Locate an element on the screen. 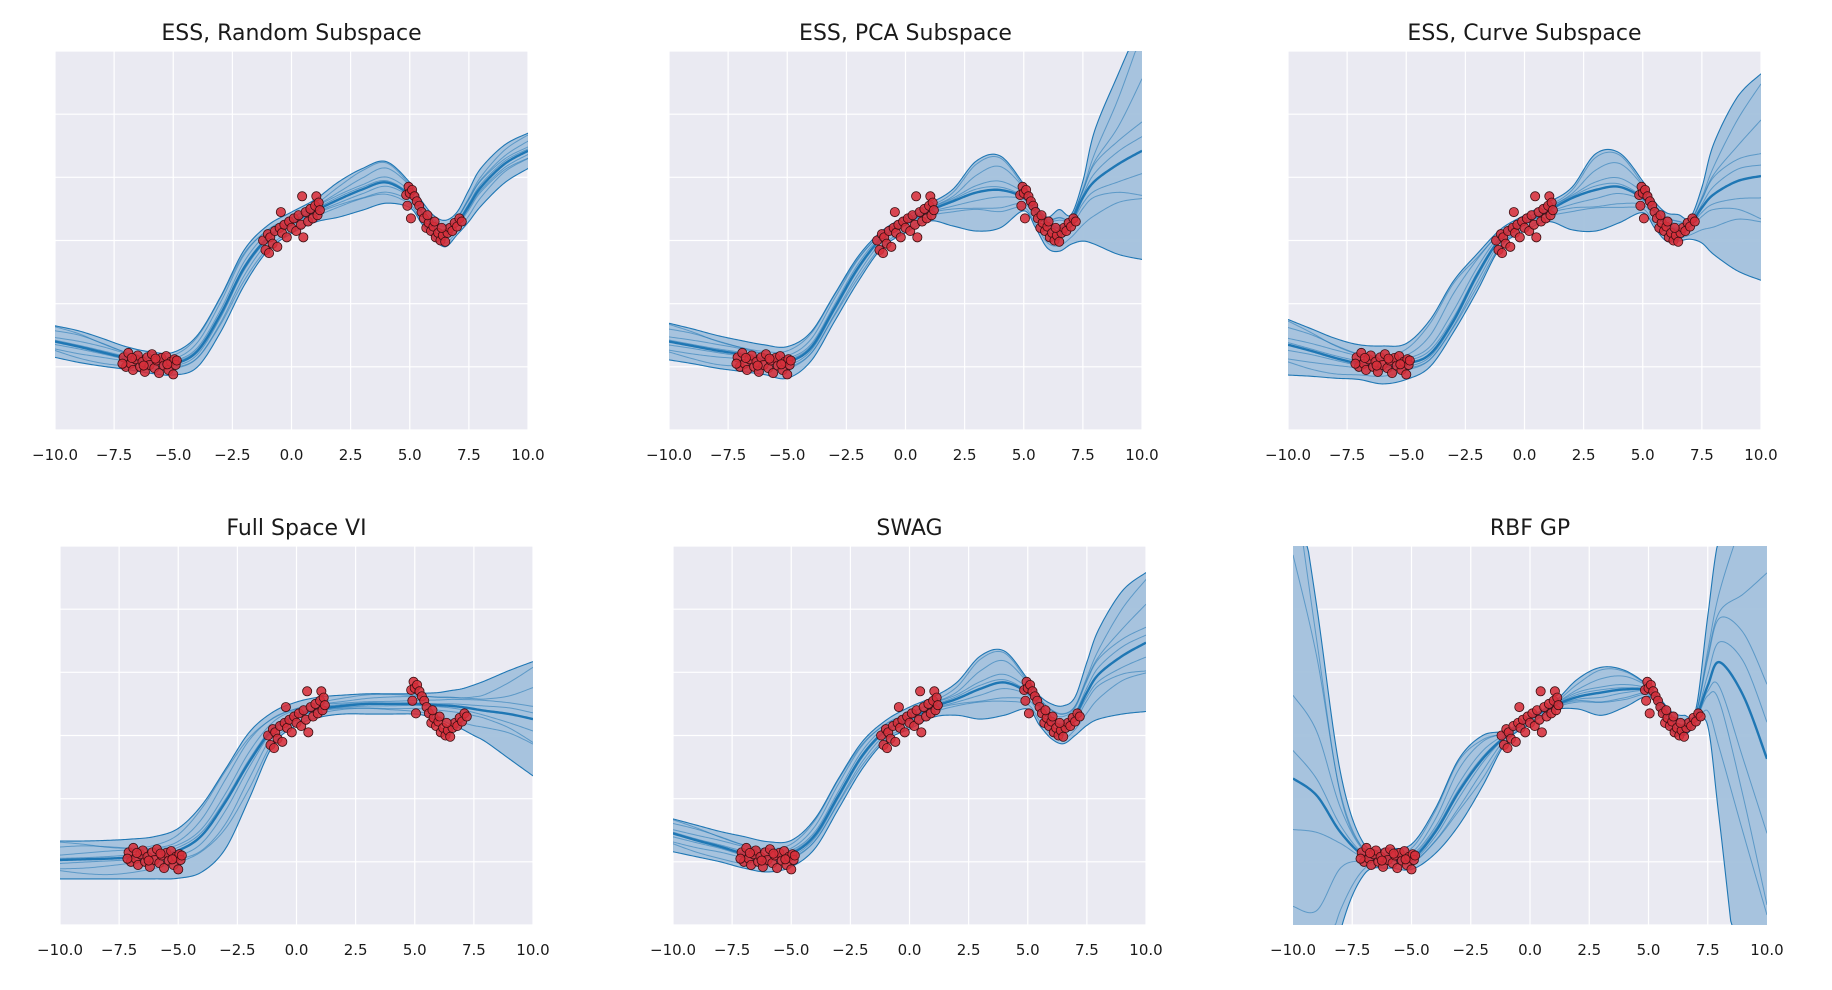  x-tick-label: 5.0 is located at coordinates (410, 455).